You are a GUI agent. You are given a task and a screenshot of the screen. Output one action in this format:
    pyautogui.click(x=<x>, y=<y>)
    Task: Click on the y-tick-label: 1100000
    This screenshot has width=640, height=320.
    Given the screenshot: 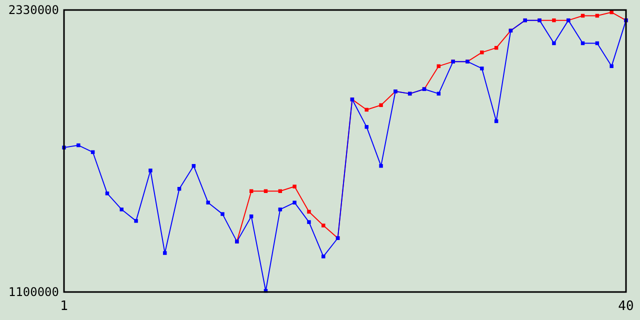 What is the action you would take?
    pyautogui.click(x=33, y=292)
    